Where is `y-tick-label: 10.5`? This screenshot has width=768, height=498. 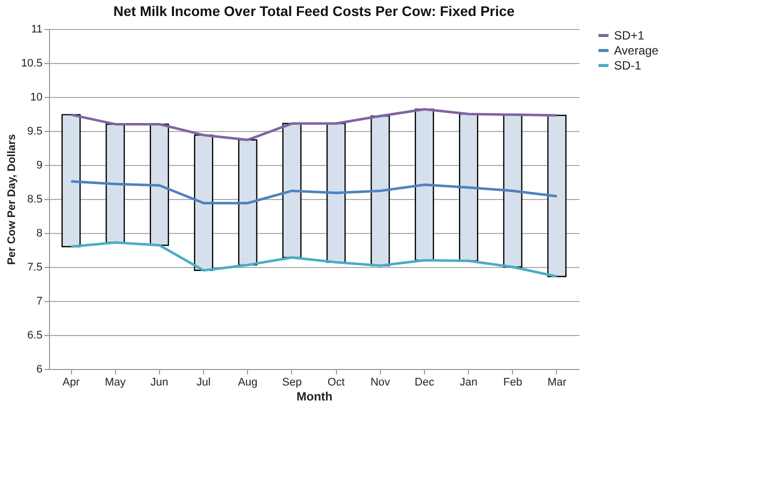
y-tick-label: 10.5 is located at coordinates (31, 64).